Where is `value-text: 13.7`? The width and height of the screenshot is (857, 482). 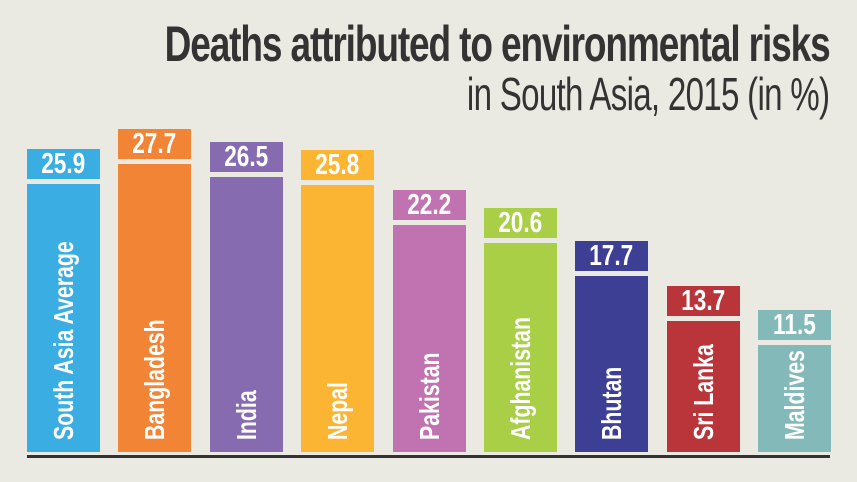 value-text: 13.7 is located at coordinates (703, 301).